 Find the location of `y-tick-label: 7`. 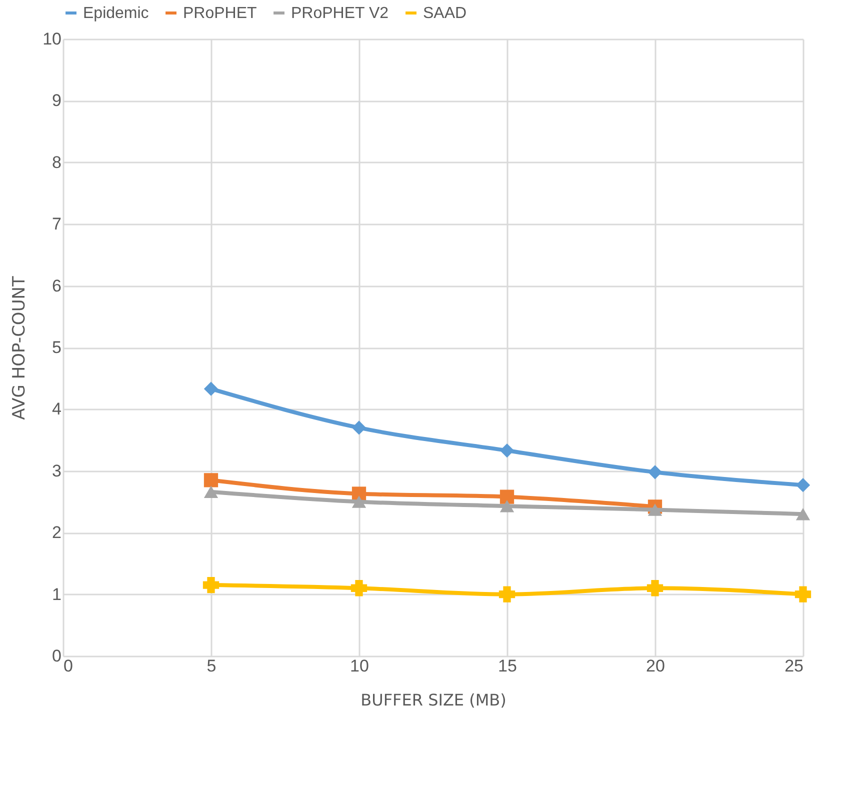

y-tick-label: 7 is located at coordinates (57, 224).